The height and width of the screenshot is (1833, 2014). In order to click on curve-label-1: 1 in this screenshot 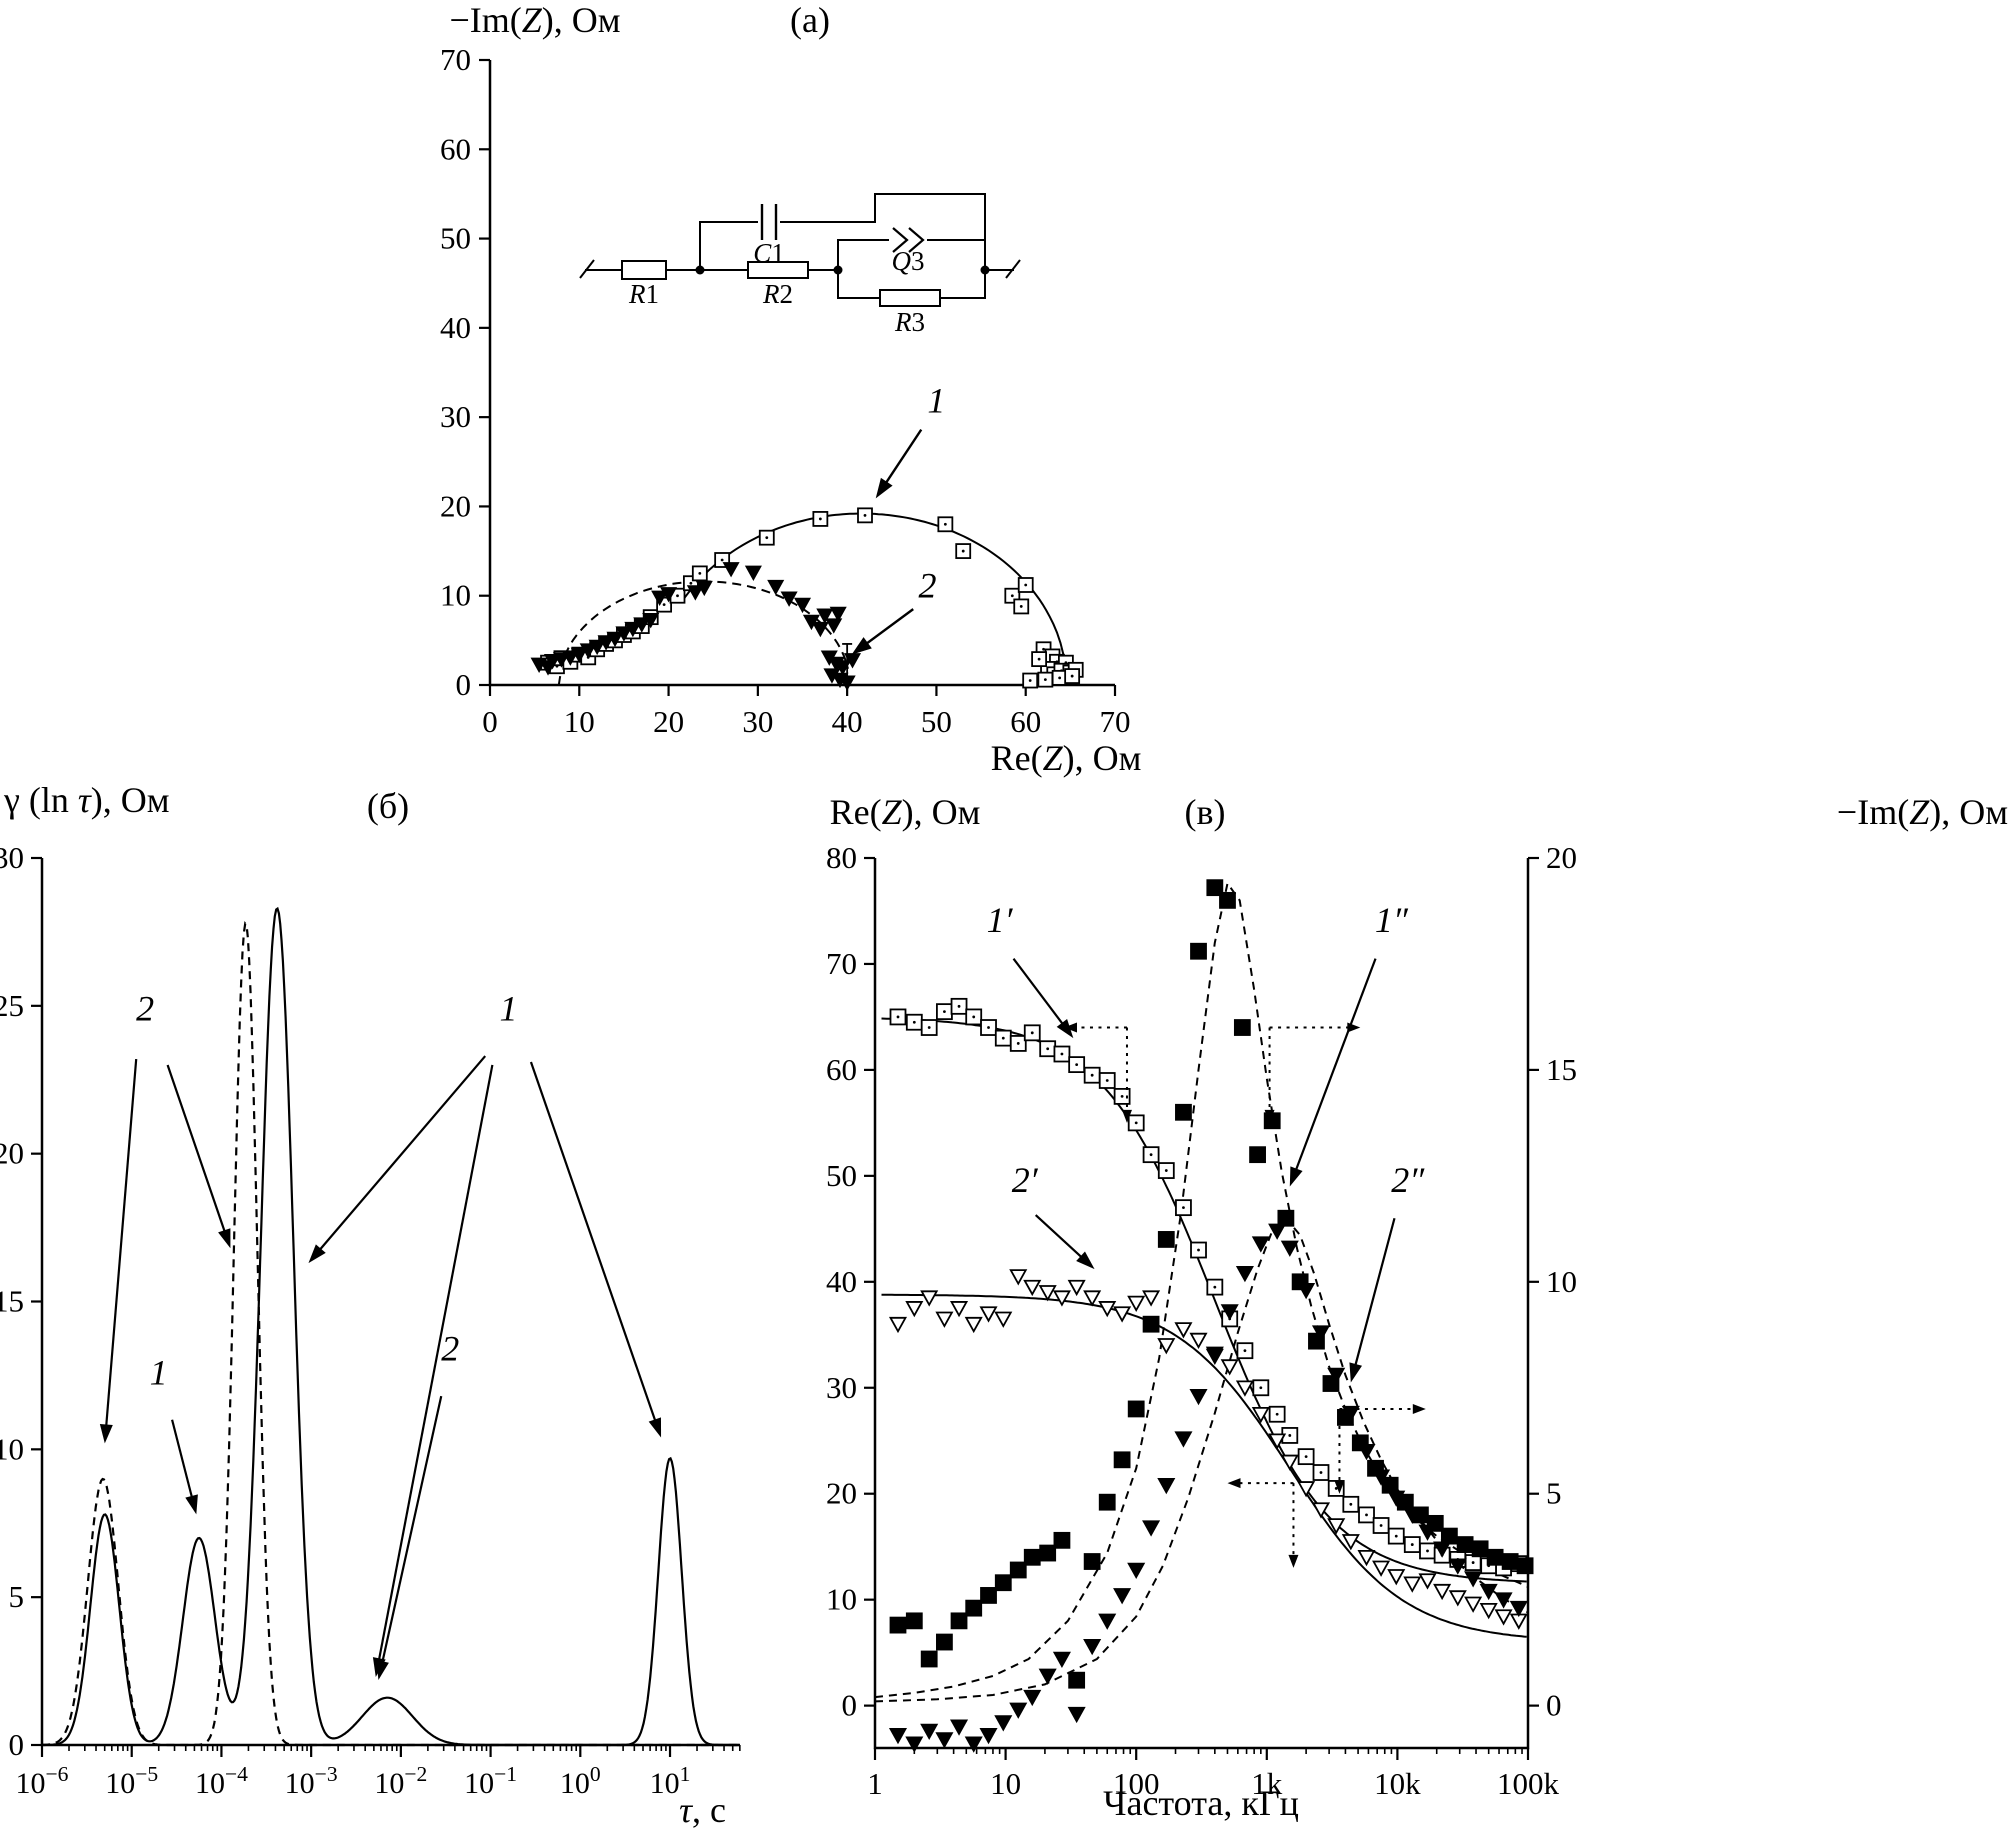, I will do `click(159, 1372)`.